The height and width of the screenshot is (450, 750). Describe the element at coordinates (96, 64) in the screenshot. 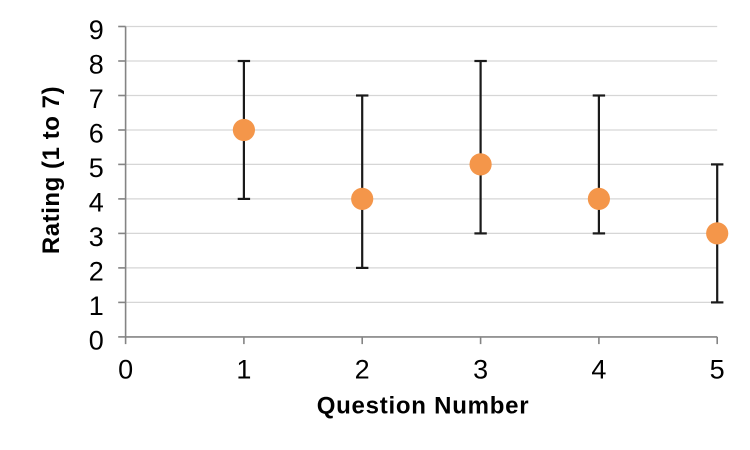

I see `svg-text: 8` at that location.